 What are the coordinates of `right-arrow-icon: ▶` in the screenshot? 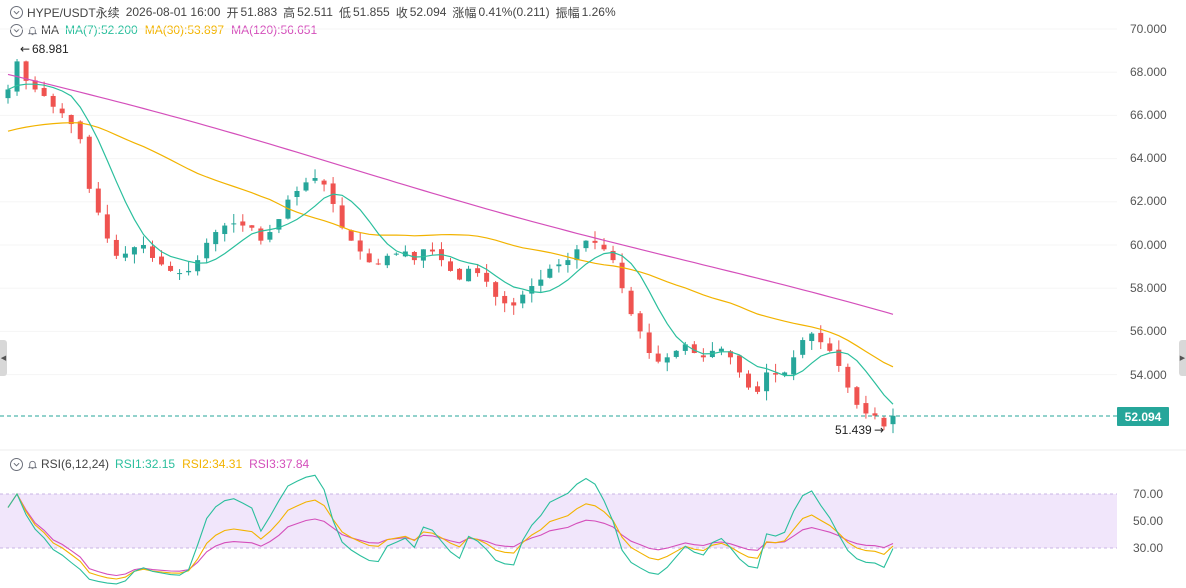 It's located at (1182, 358).